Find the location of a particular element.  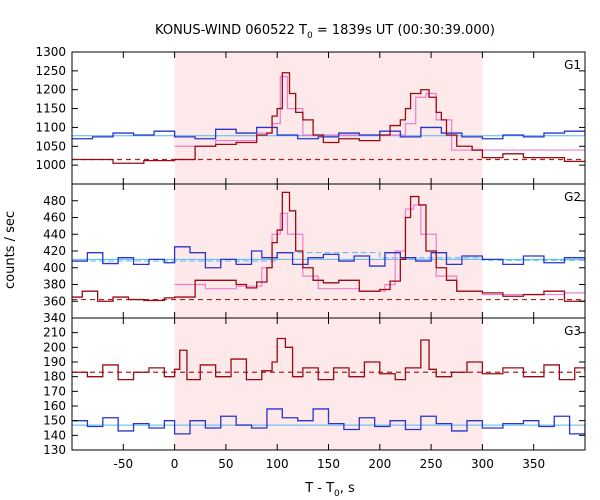

y-tick-label: 360 is located at coordinates (54, 301).